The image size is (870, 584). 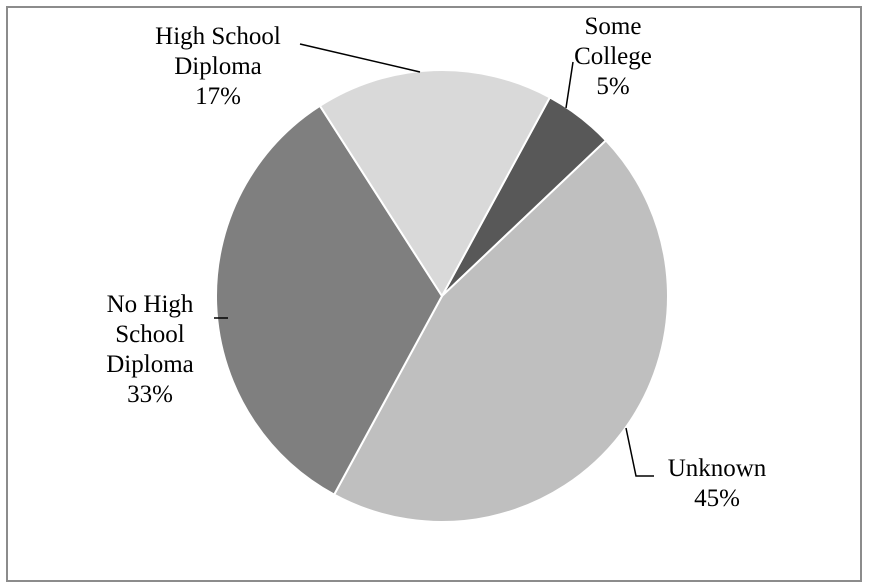 What do you see at coordinates (612, 86) in the screenshot?
I see `slice-percent-label: 5%` at bounding box center [612, 86].